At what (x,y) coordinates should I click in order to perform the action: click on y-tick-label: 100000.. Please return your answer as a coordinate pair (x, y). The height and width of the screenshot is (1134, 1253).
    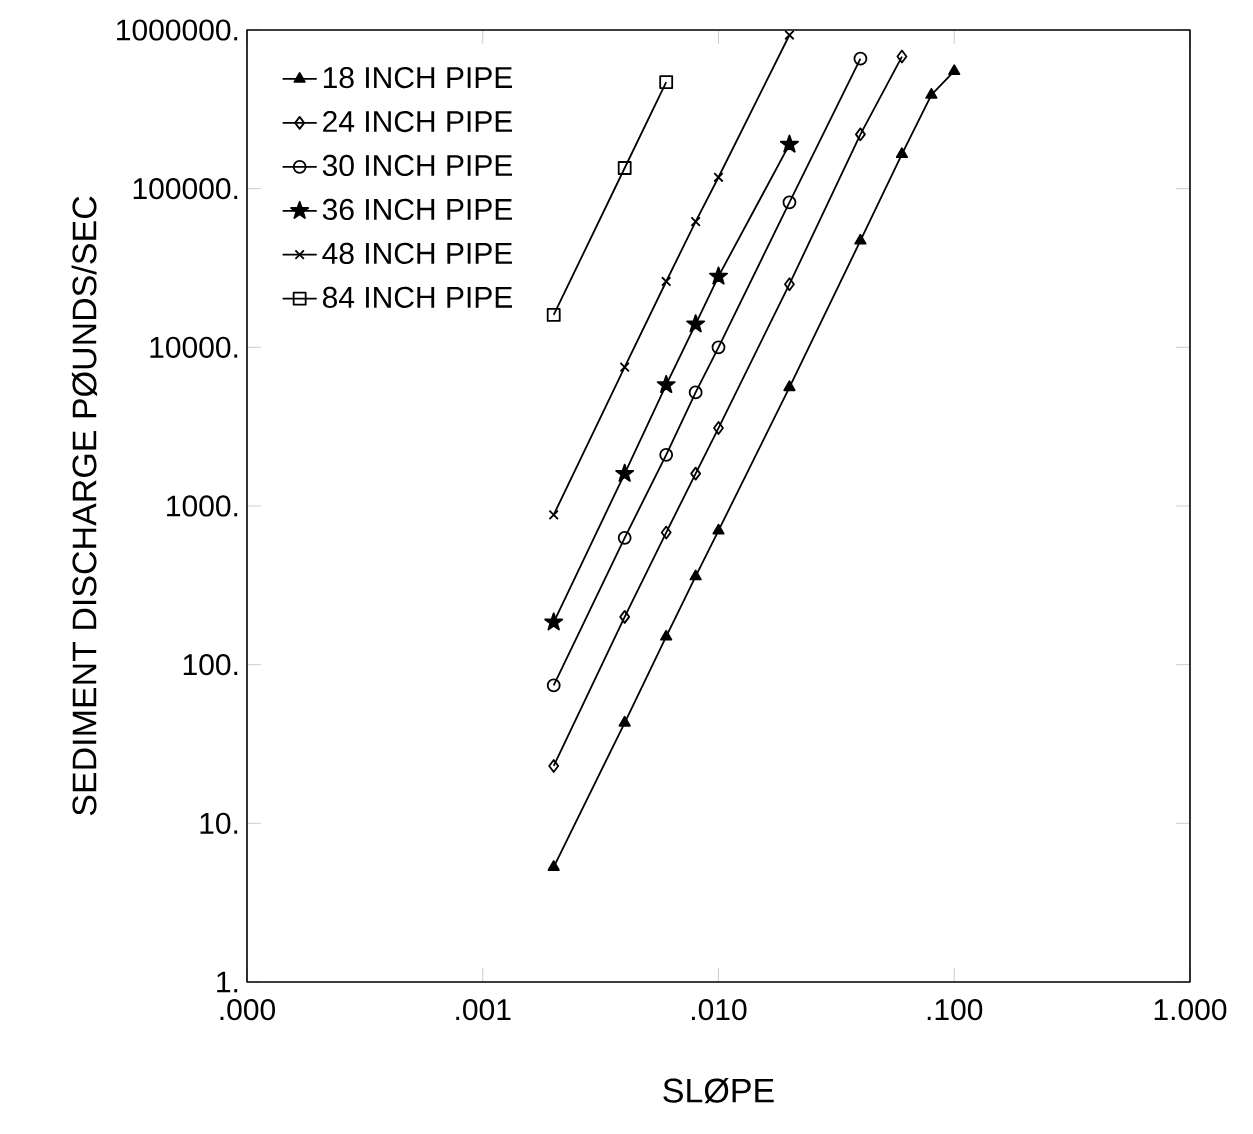
    Looking at the image, I should click on (185, 189).